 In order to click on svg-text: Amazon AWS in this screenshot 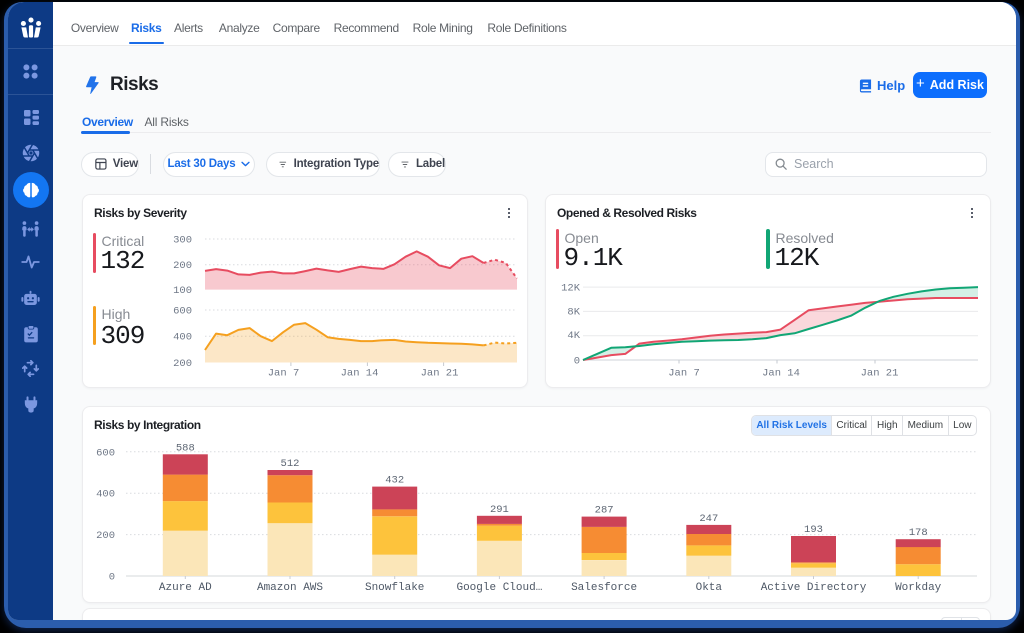, I will do `click(290, 588)`.